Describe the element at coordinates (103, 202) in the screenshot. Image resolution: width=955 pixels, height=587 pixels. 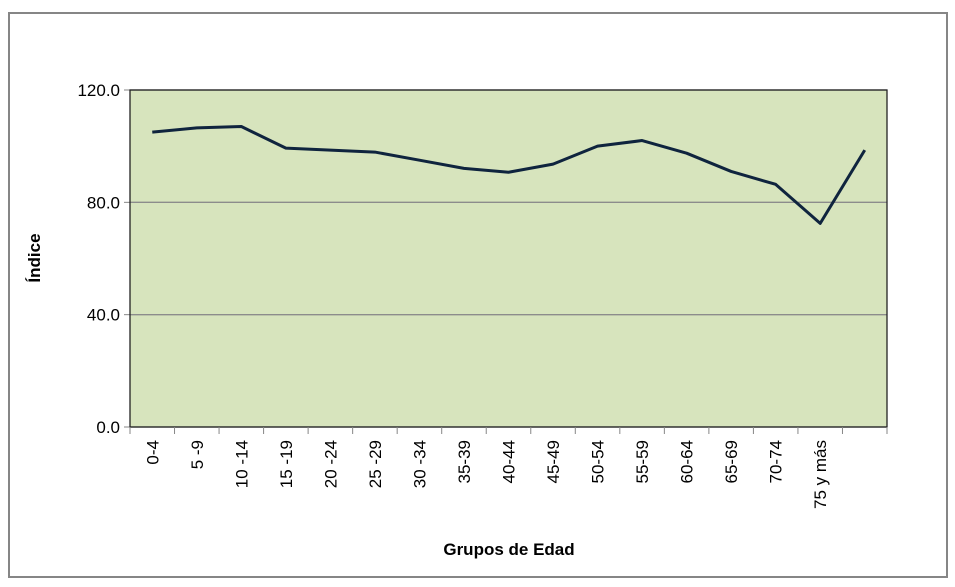
I see `y-tick-label: 80.0` at that location.